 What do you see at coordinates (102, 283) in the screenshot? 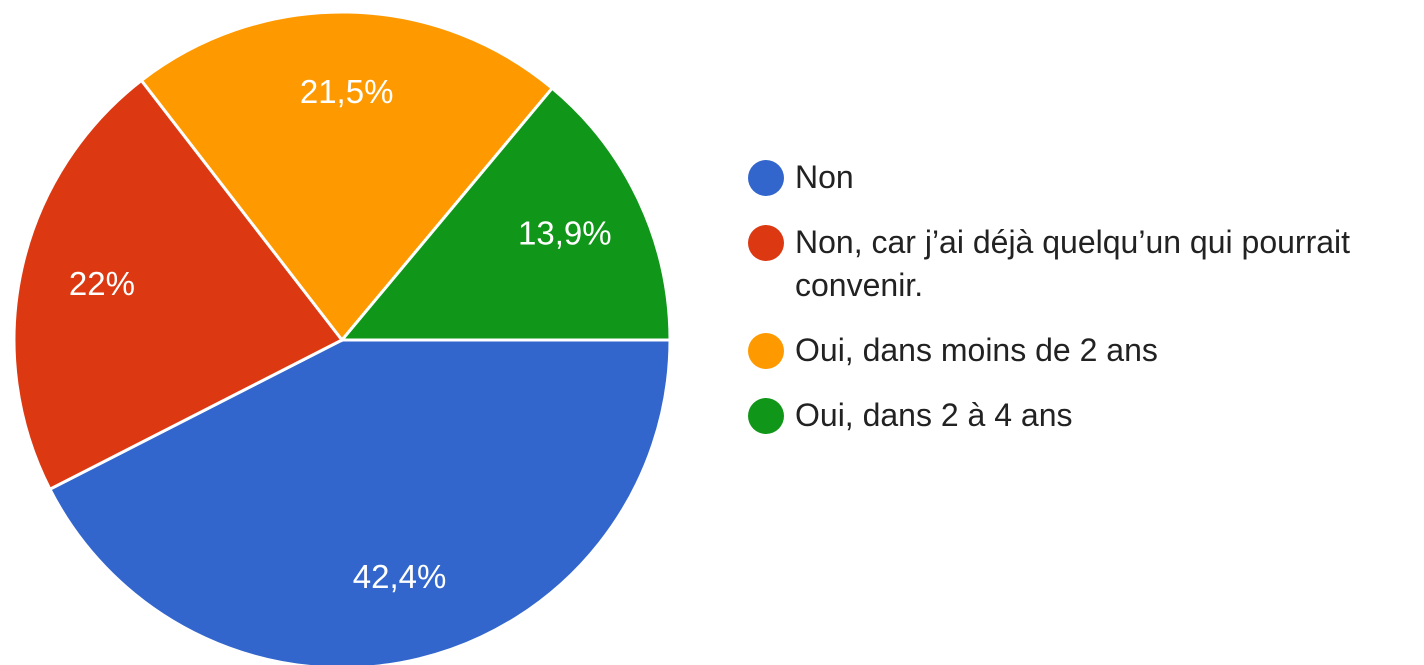
I see `data-label: 22%` at bounding box center [102, 283].